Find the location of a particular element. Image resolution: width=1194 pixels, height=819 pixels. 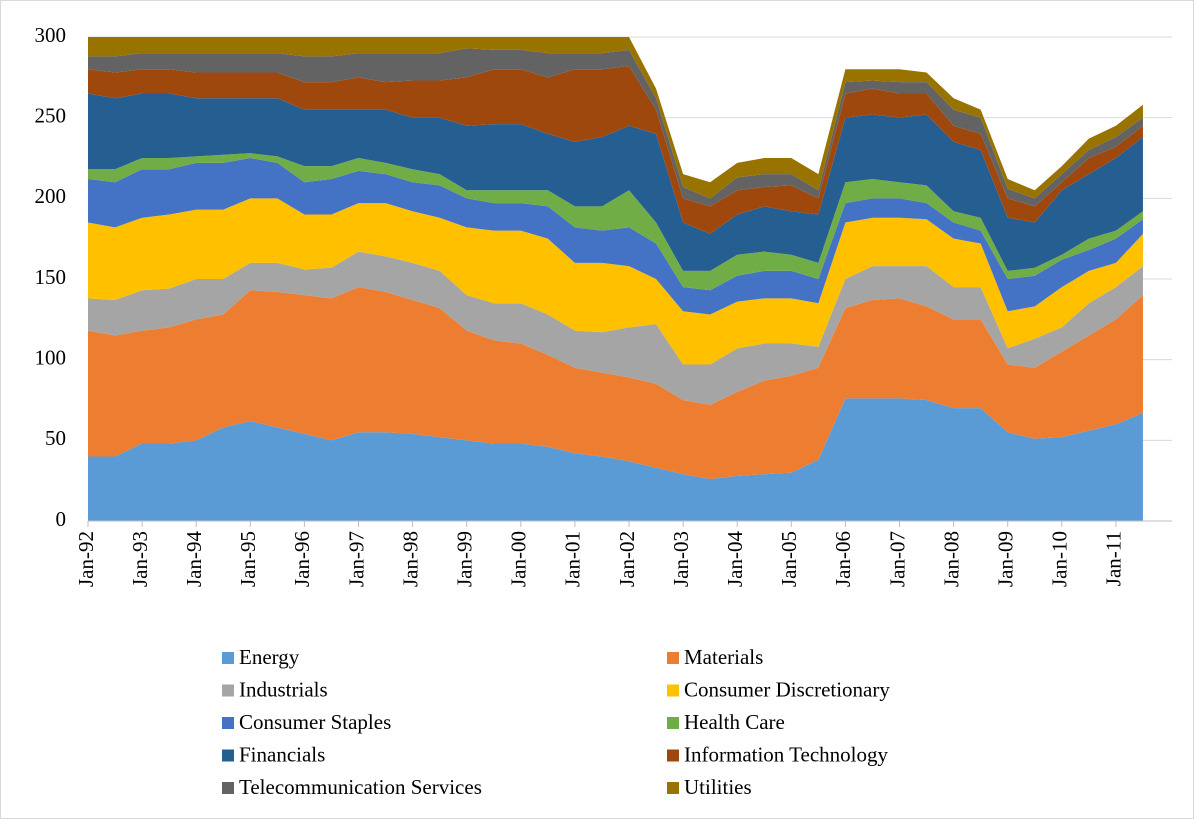

x-tick-label: Jan-10 is located at coordinates (1060, 559).